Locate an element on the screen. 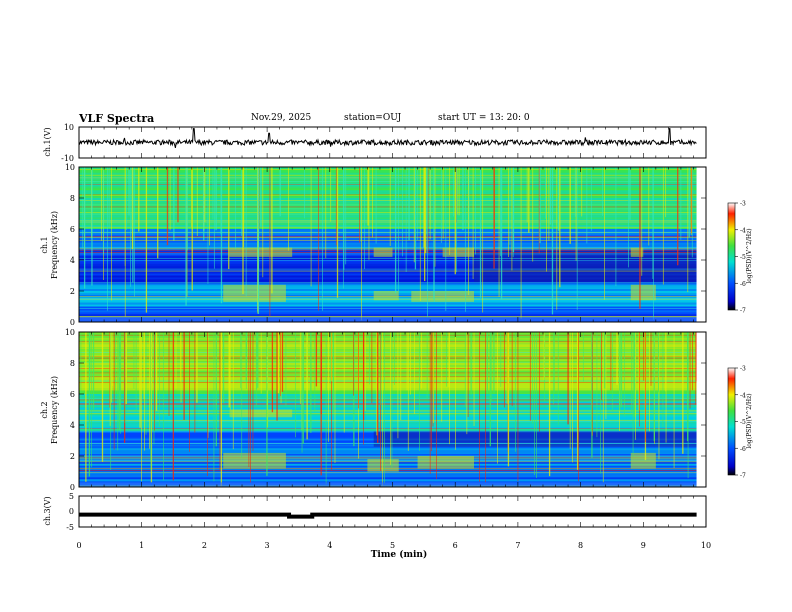  time-tick-label: 6 is located at coordinates (455, 545).